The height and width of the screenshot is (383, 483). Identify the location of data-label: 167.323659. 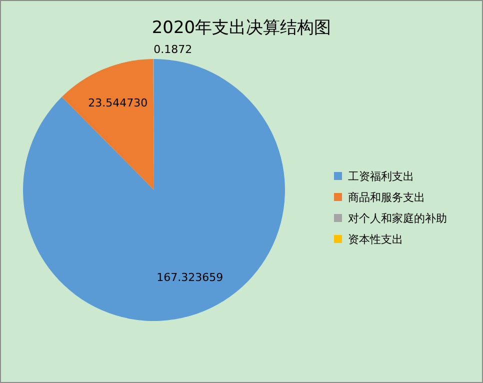
(190, 277).